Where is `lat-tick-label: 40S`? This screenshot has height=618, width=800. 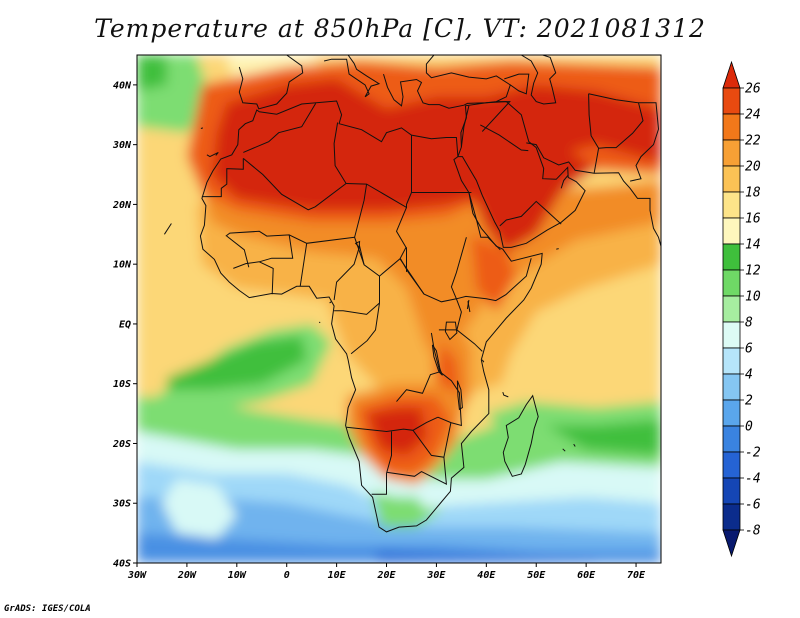
lat-tick-label: 40S is located at coordinates (122, 564).